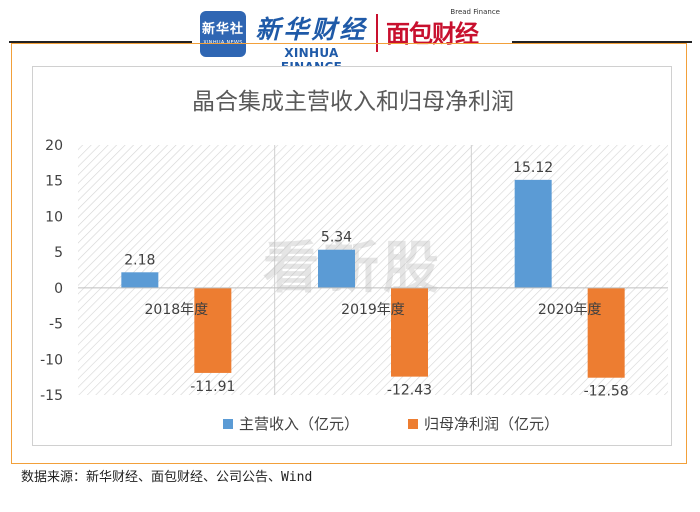 This screenshot has height=512, width=700. Describe the element at coordinates (222, 29) in the screenshot. I see `logo-badge-text: 新华社` at that location.